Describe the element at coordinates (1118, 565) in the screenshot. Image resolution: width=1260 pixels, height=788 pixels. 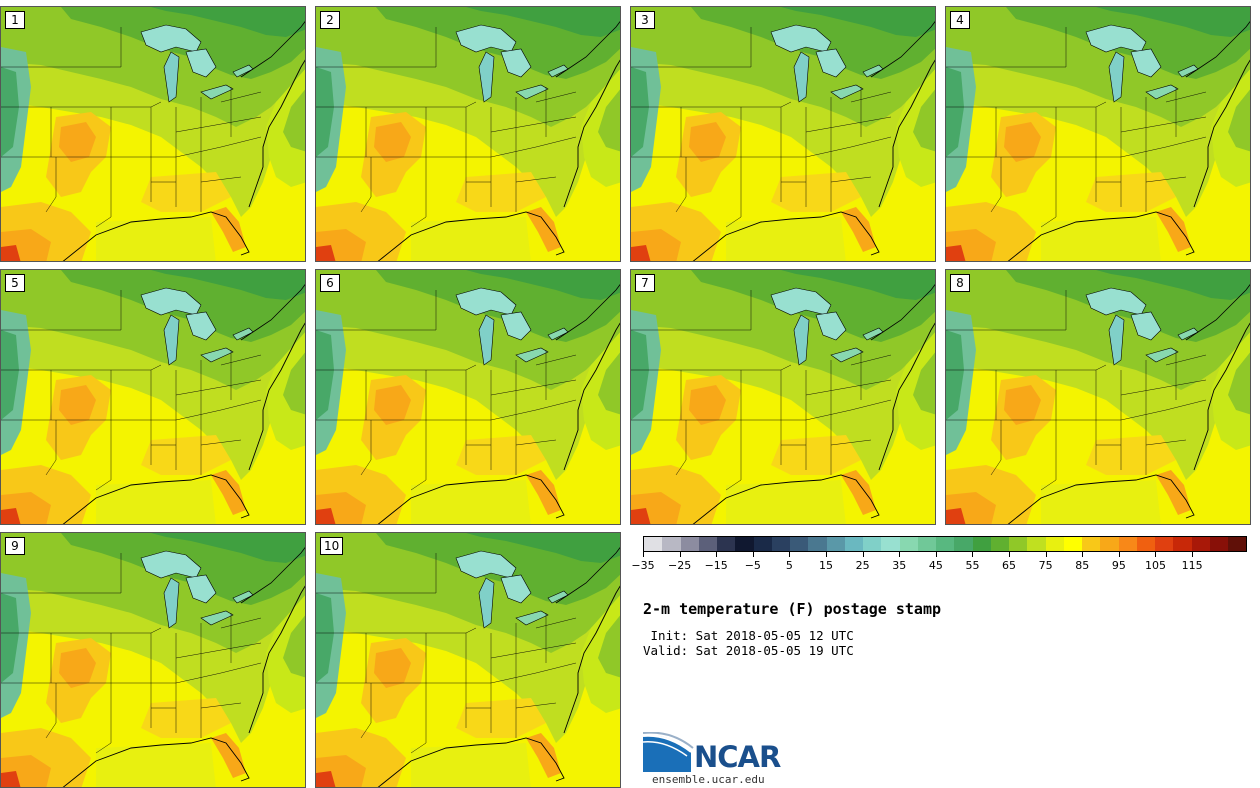
I see `colorbar-tick-label: 95` at that location.